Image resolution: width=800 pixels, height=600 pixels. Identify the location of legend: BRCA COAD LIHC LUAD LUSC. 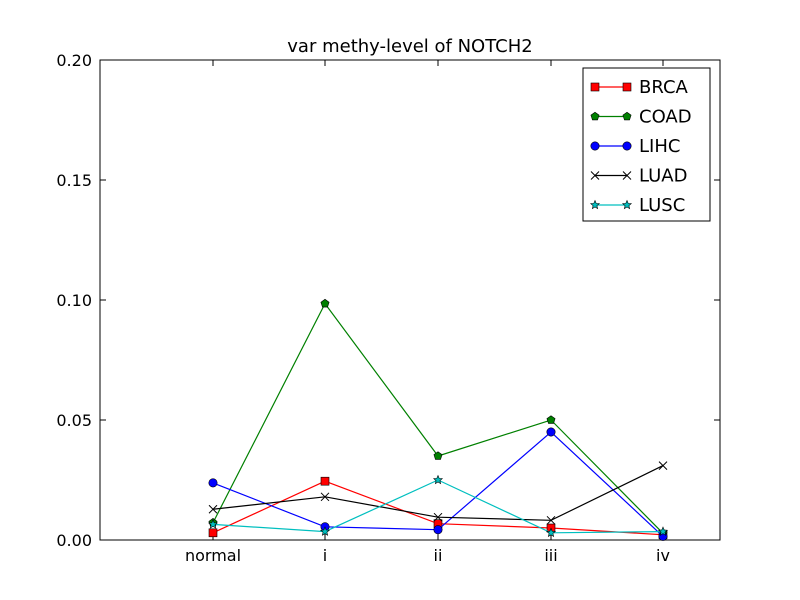
(646, 144).